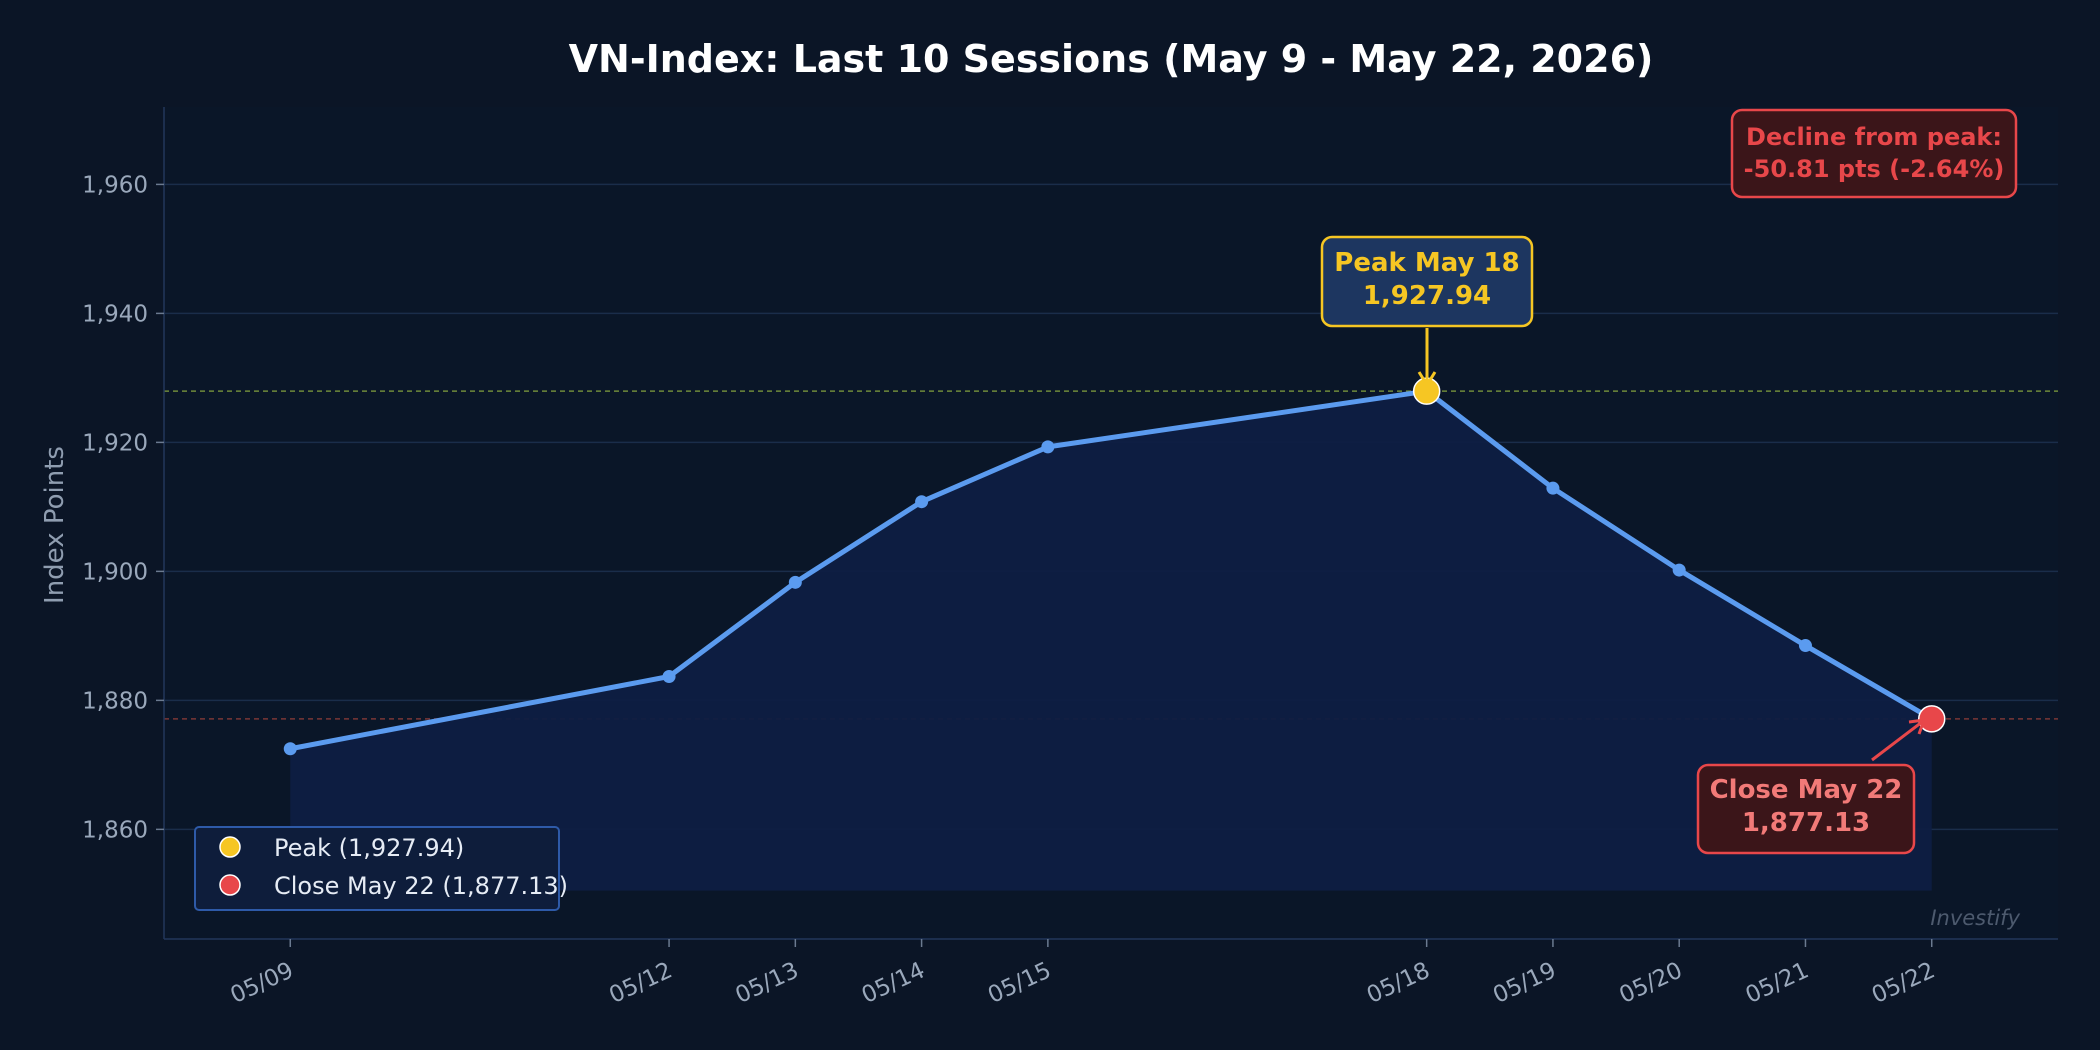  I want to click on close-callout-label: Close May 22, so click(1806, 790).